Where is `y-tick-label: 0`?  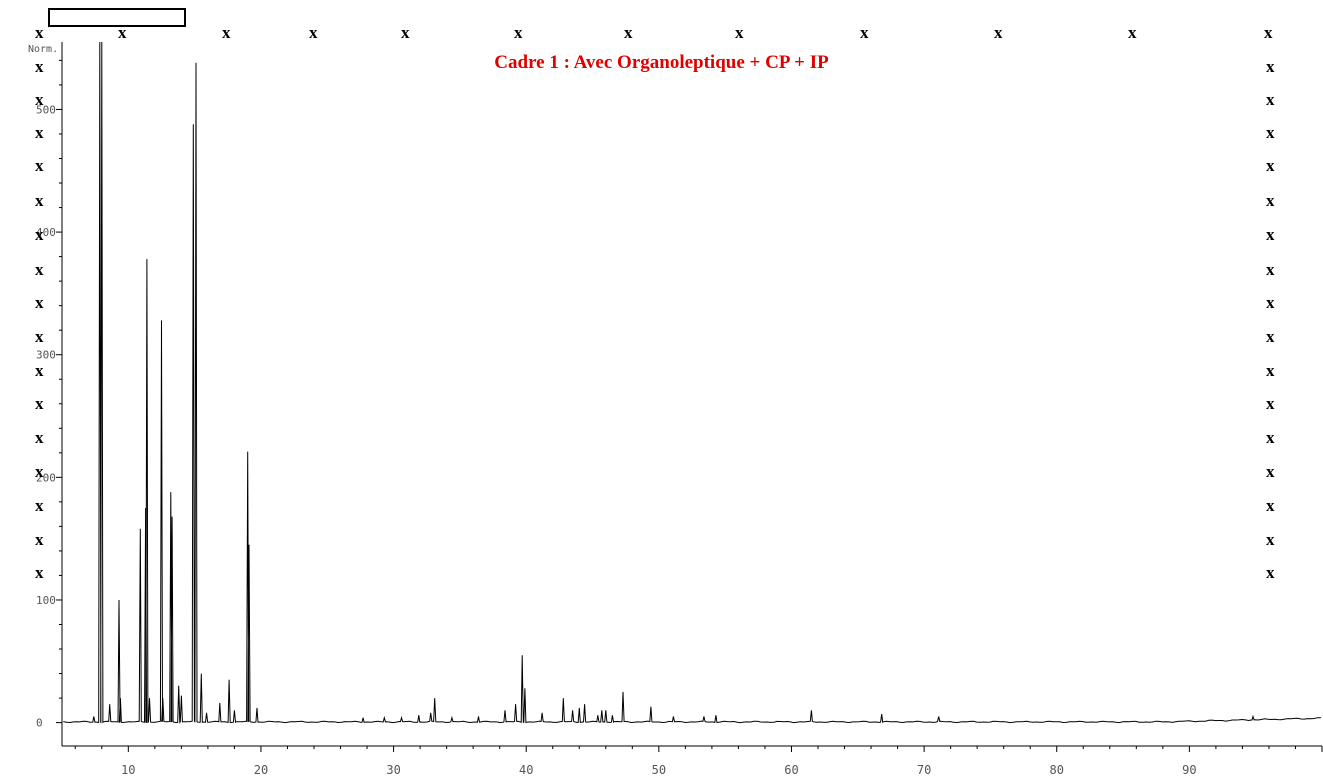 y-tick-label: 0 is located at coordinates (39, 723).